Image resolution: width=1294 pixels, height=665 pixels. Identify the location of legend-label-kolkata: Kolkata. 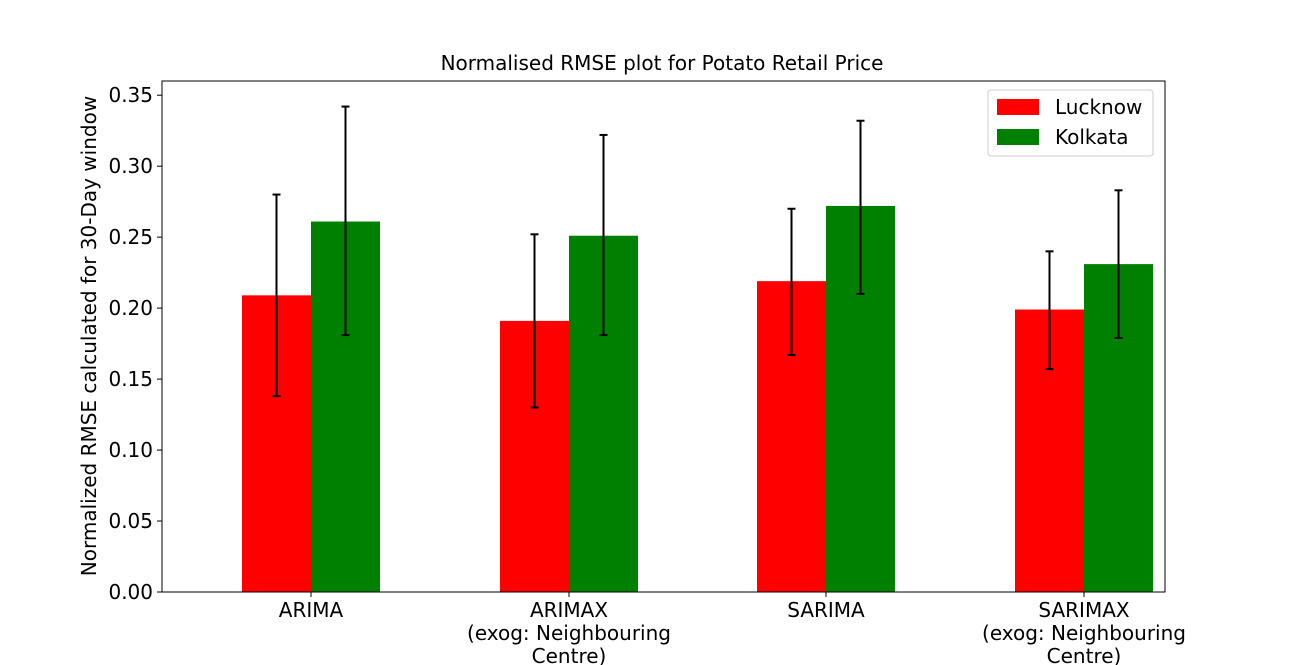
(1092, 137).